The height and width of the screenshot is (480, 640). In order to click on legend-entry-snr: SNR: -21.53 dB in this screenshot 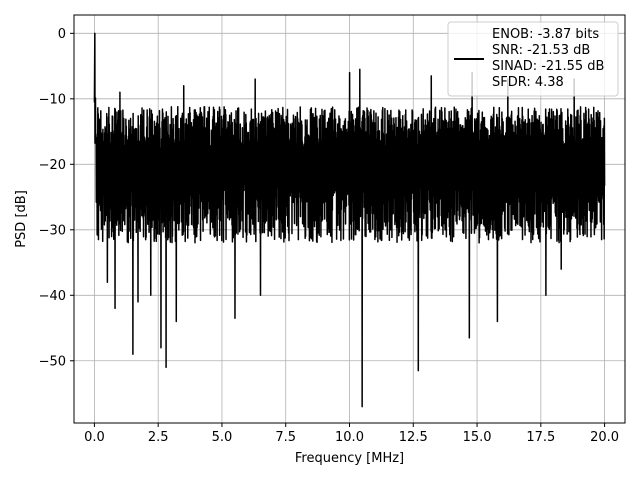, I will do `click(541, 50)`.